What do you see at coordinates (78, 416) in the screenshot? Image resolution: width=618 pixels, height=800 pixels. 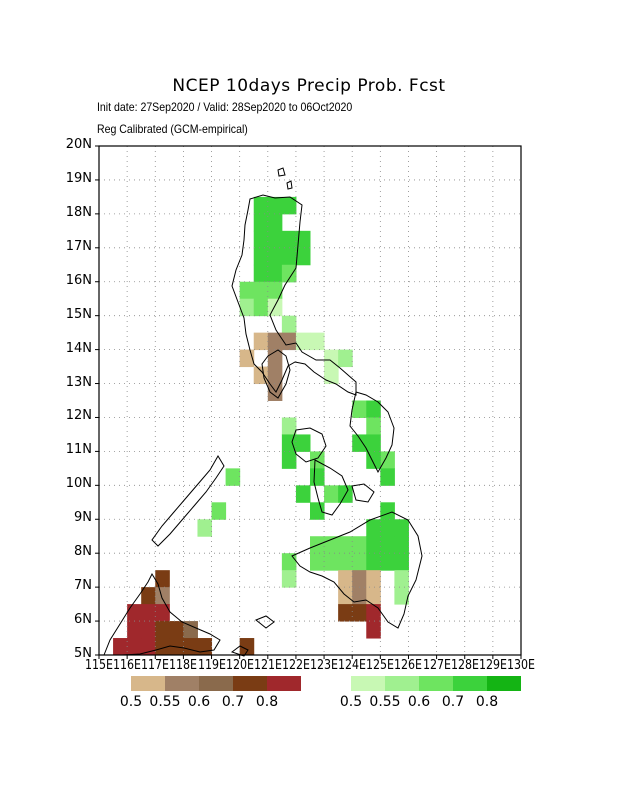 I see `lat-label: 12N` at bounding box center [78, 416].